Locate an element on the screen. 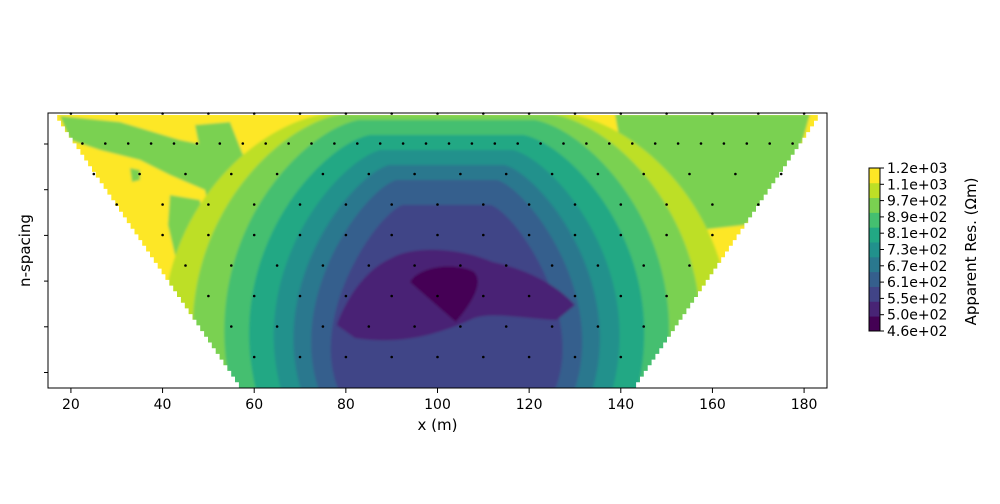 The image size is (1000, 504). y-axis is located at coordinates (46, 258).